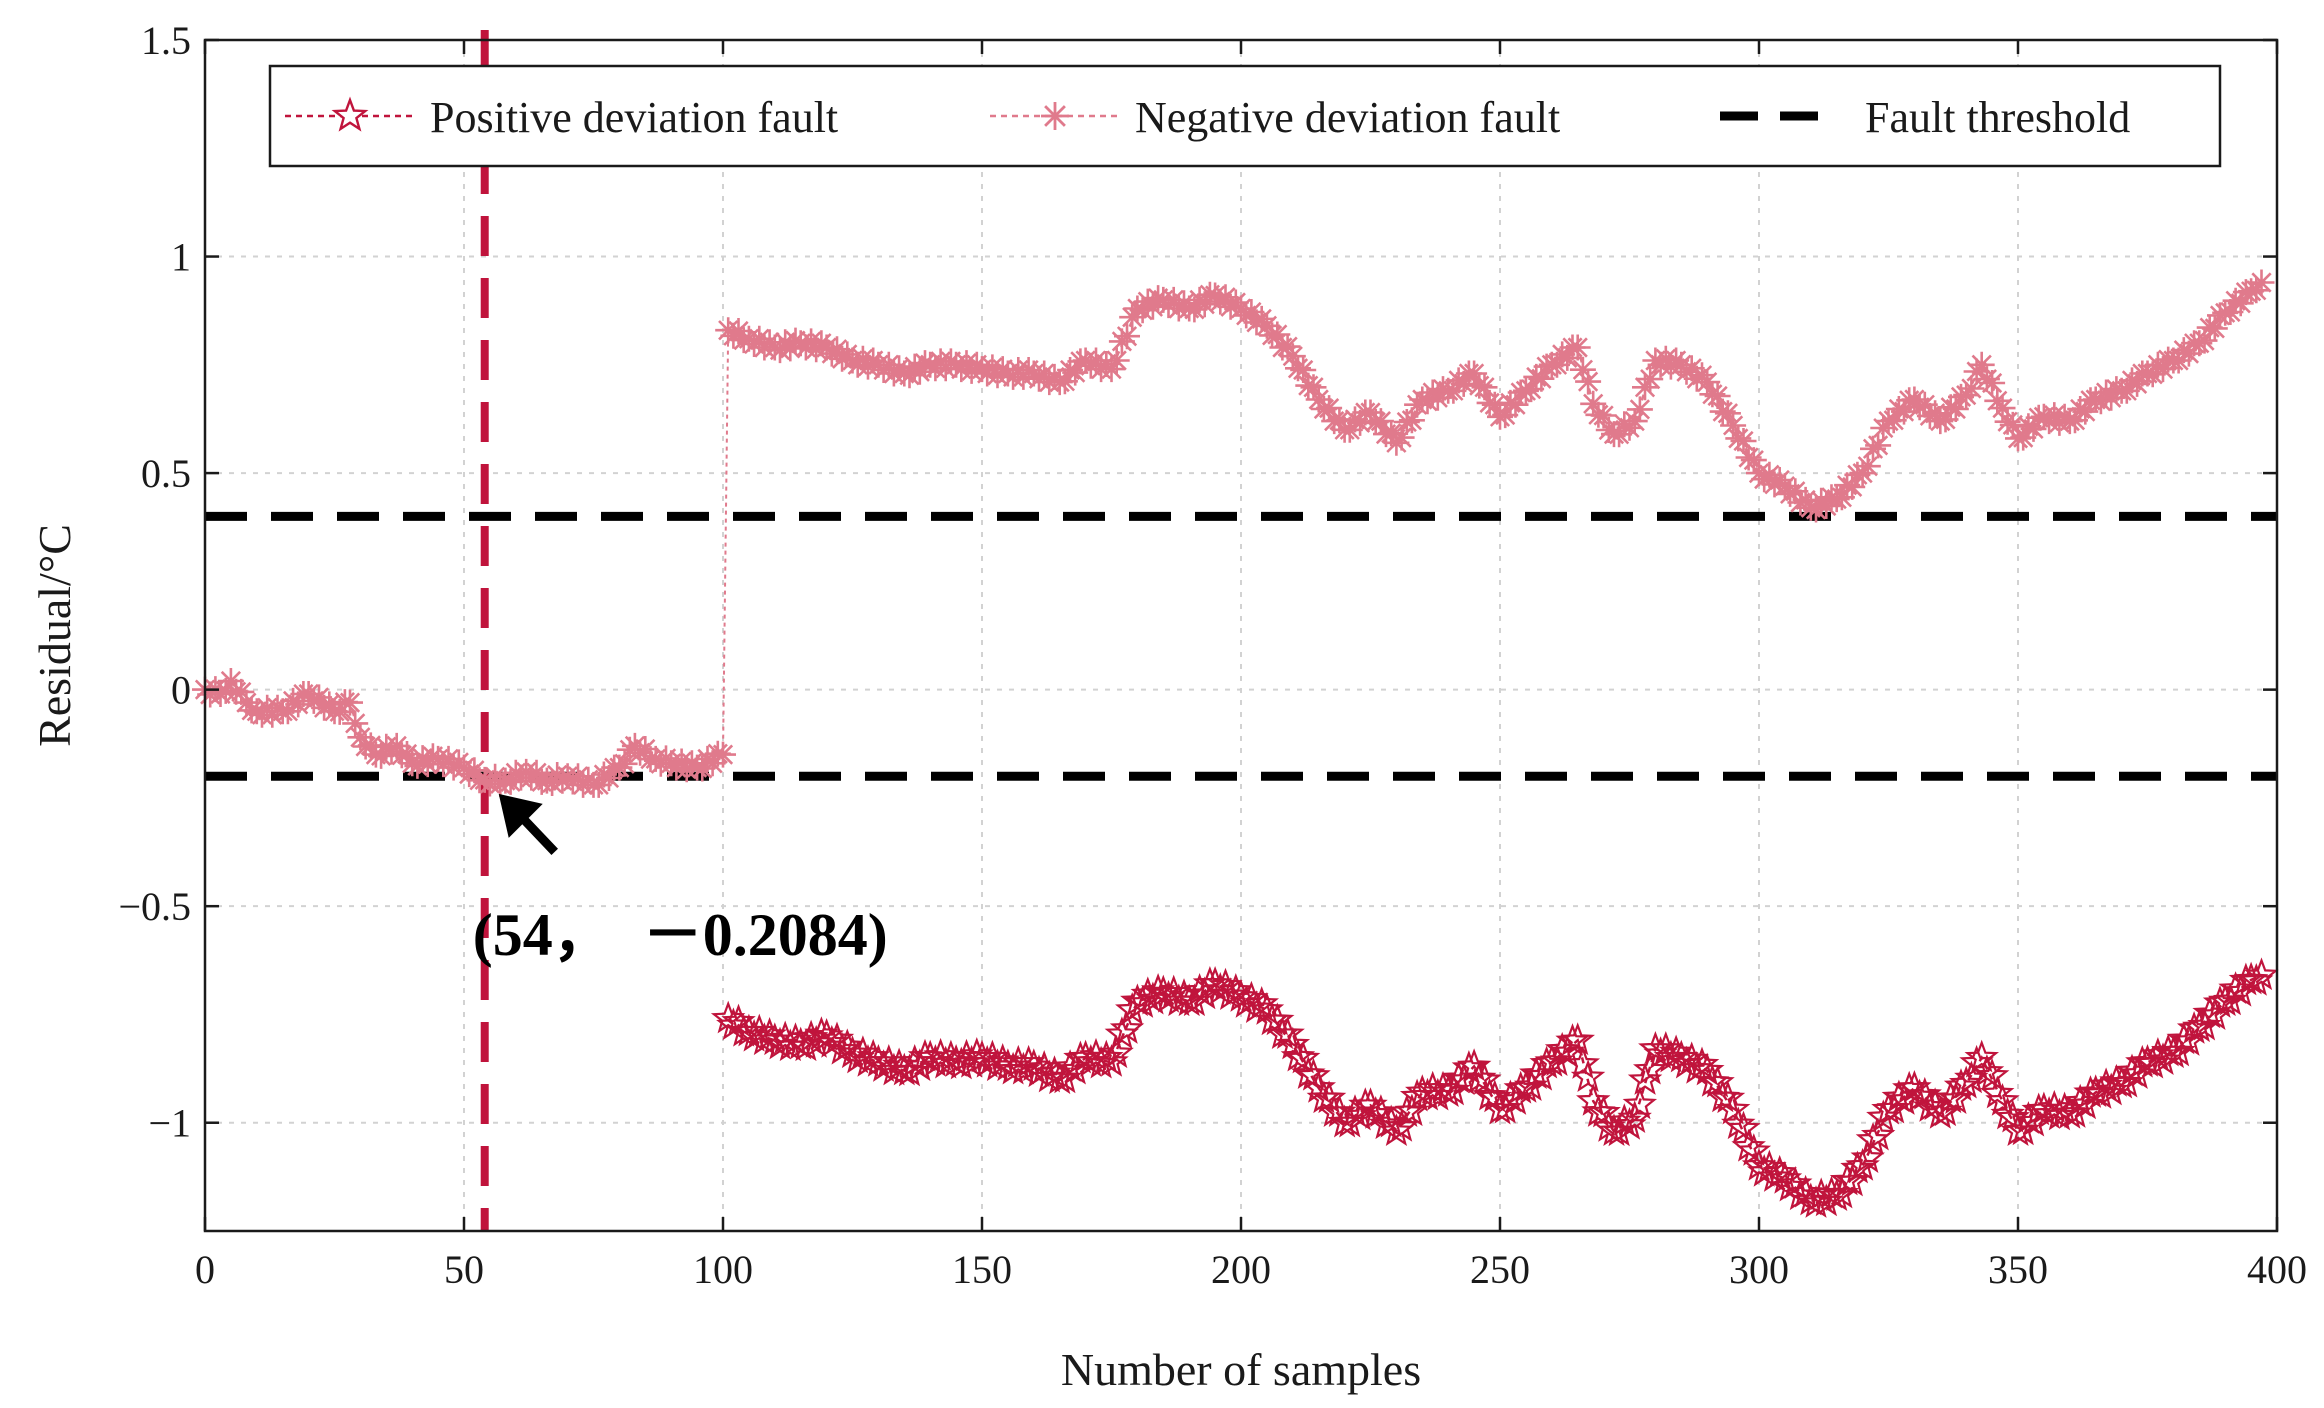 The image size is (2324, 1408). I want to click on positive-series-line, so click(1494, 1088).